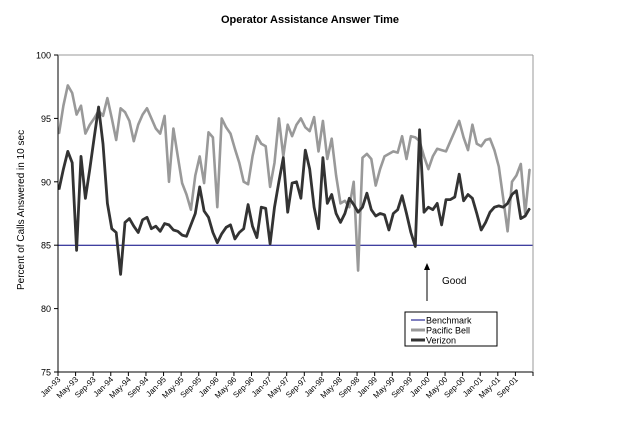 The height and width of the screenshot is (422, 617). I want to click on y-tick-label: 85, so click(46, 246).